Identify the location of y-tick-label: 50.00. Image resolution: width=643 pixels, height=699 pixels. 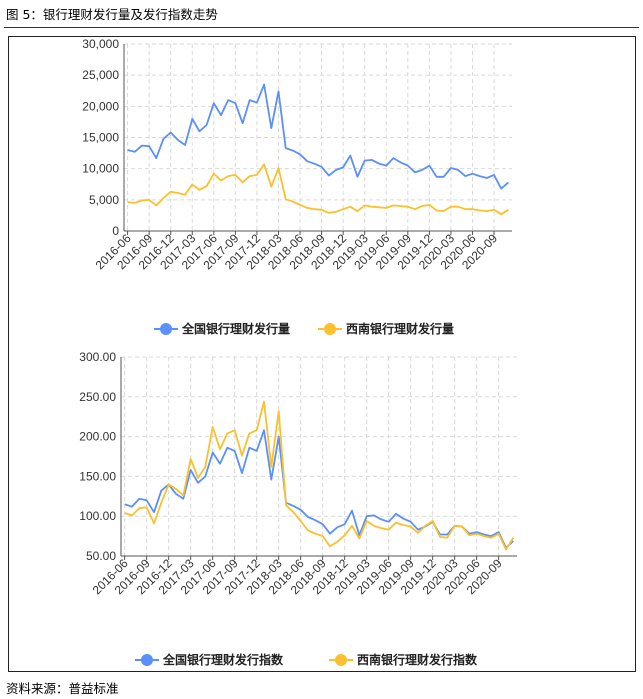
(101, 556).